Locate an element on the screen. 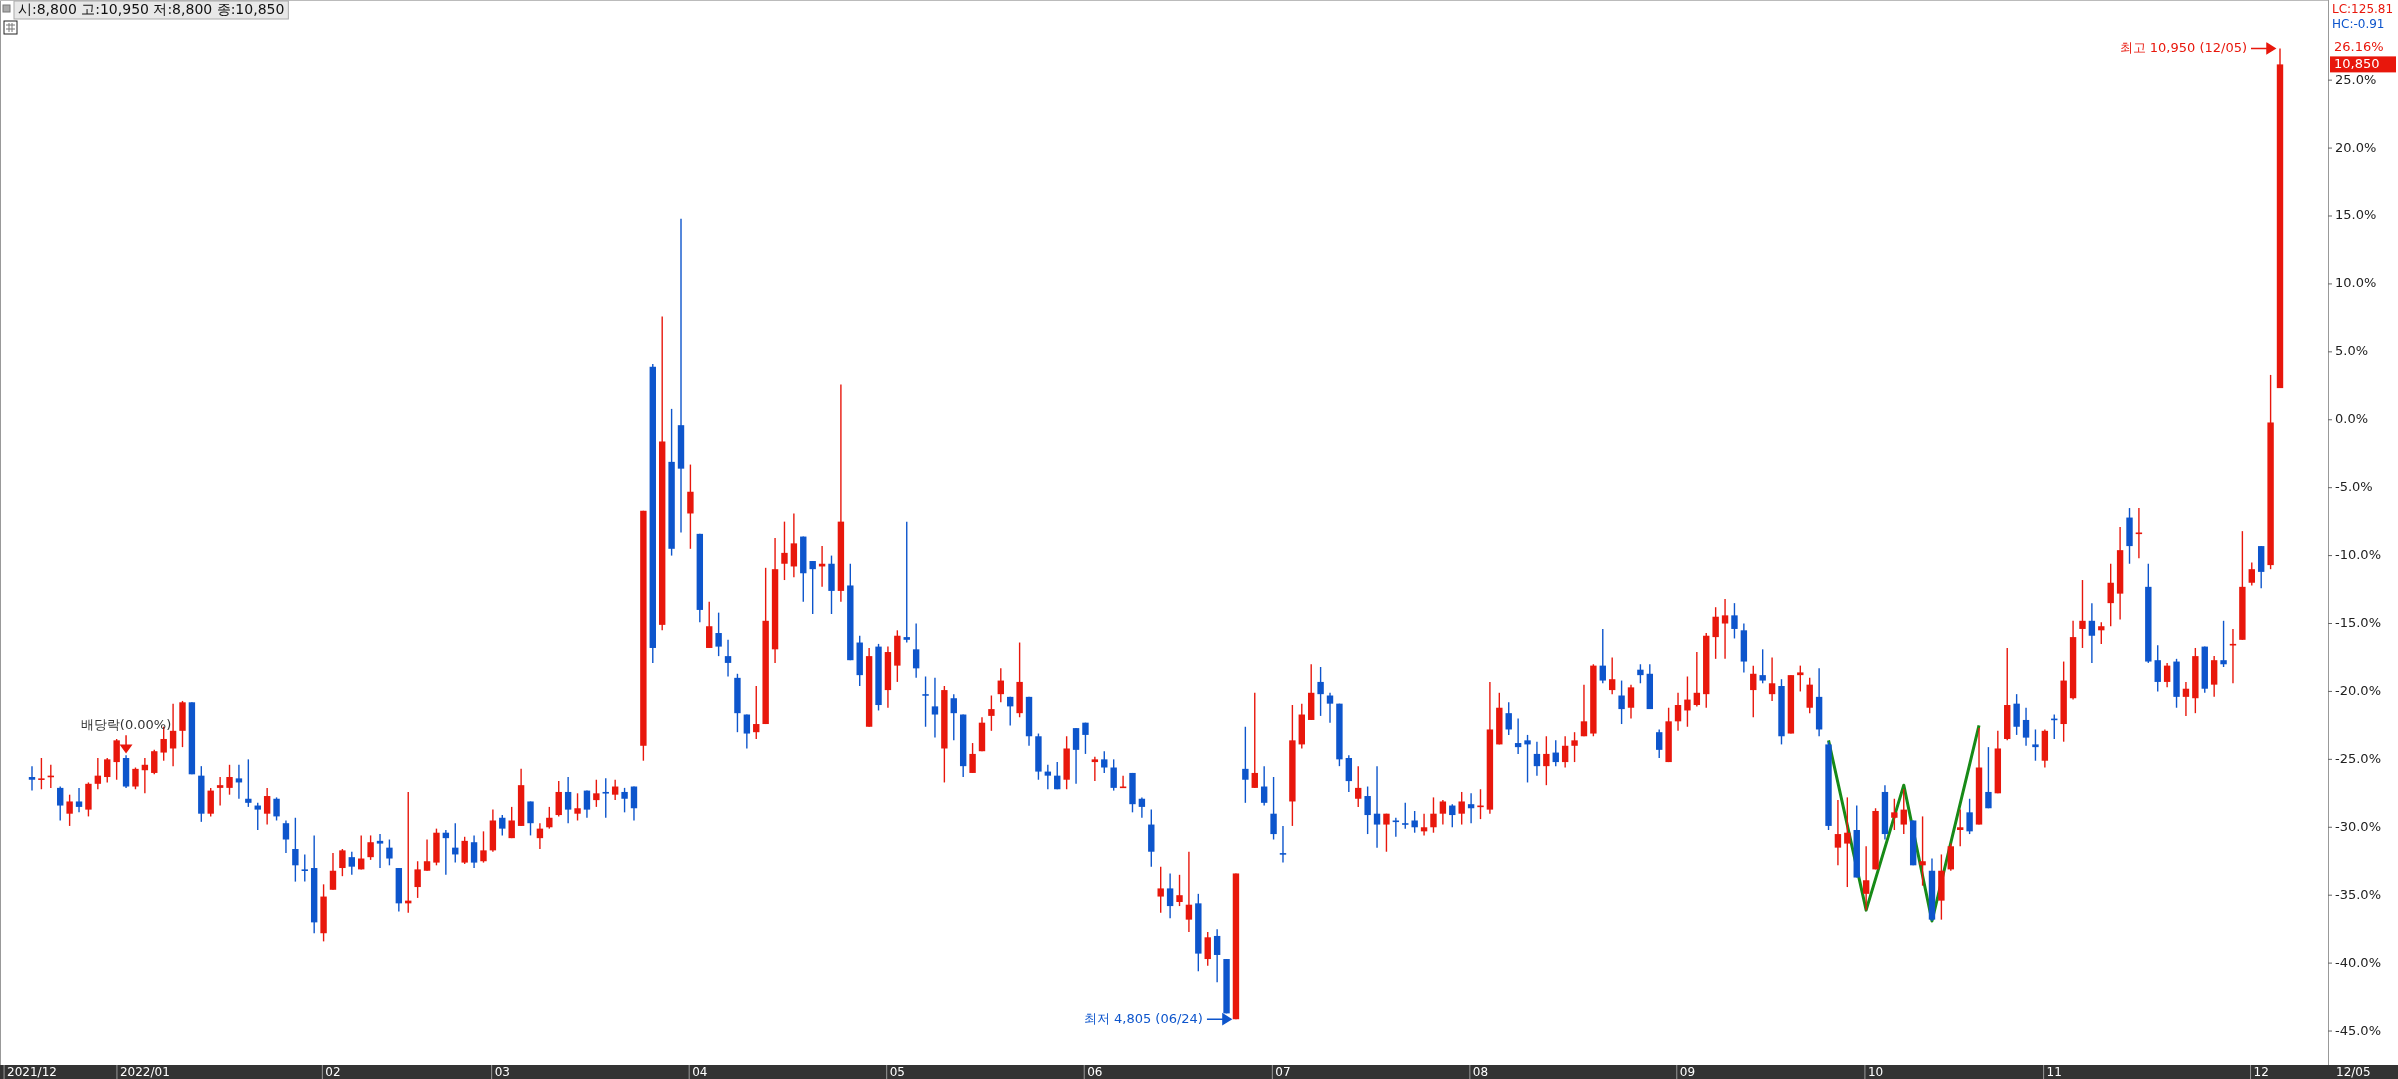 The image size is (2398, 1079). y-tick-label: 10.0% is located at coordinates (2356, 283).